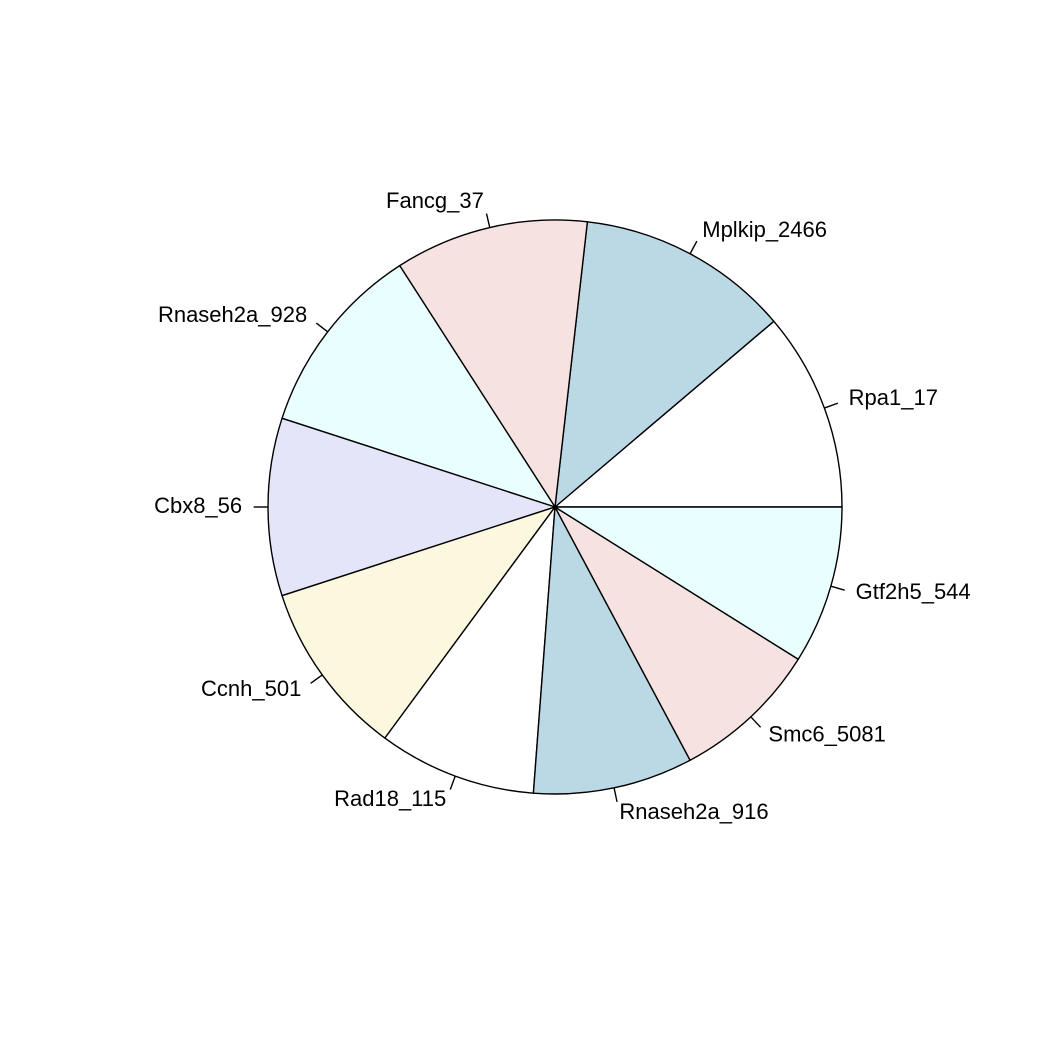 Image resolution: width=1047 pixels, height=1047 pixels. I want to click on slice-label: Rpa1_17, so click(893, 397).